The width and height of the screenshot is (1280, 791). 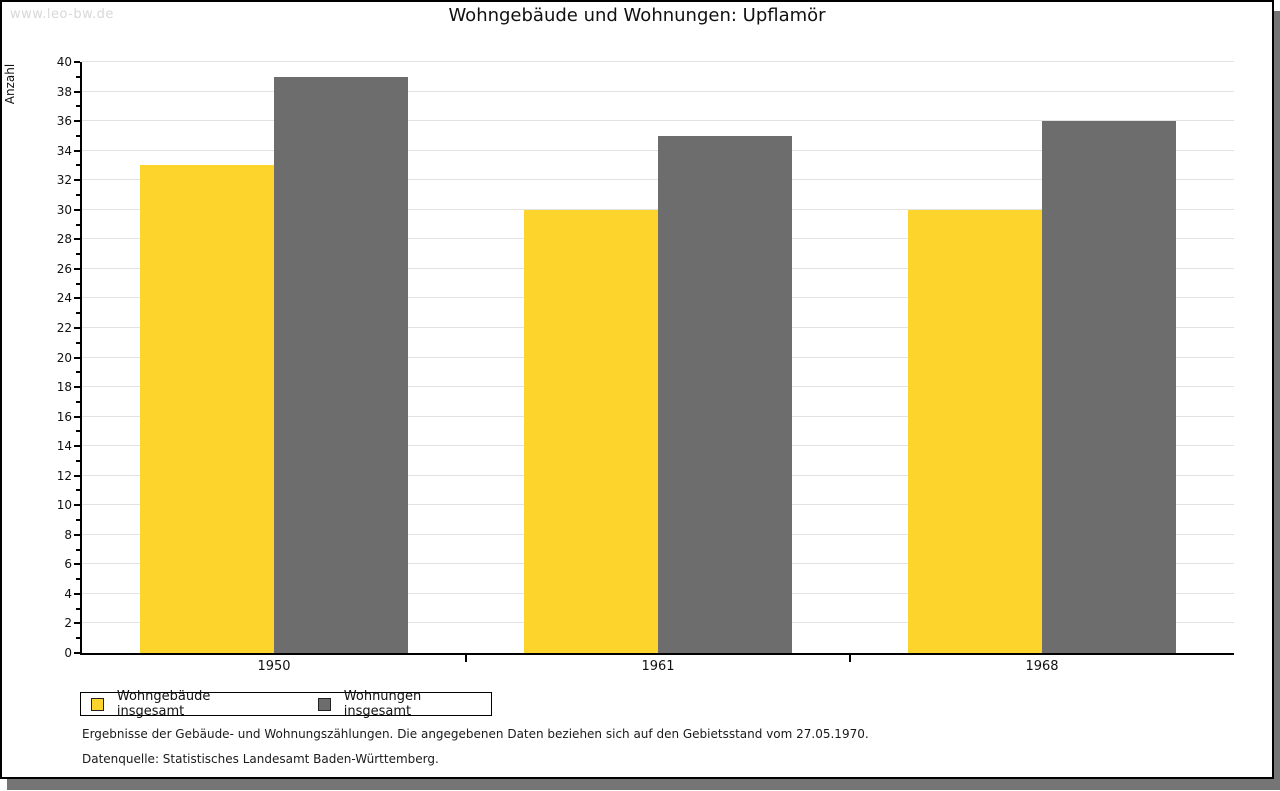 What do you see at coordinates (64, 268) in the screenshot?
I see `y-tick-label-26: 26` at bounding box center [64, 268].